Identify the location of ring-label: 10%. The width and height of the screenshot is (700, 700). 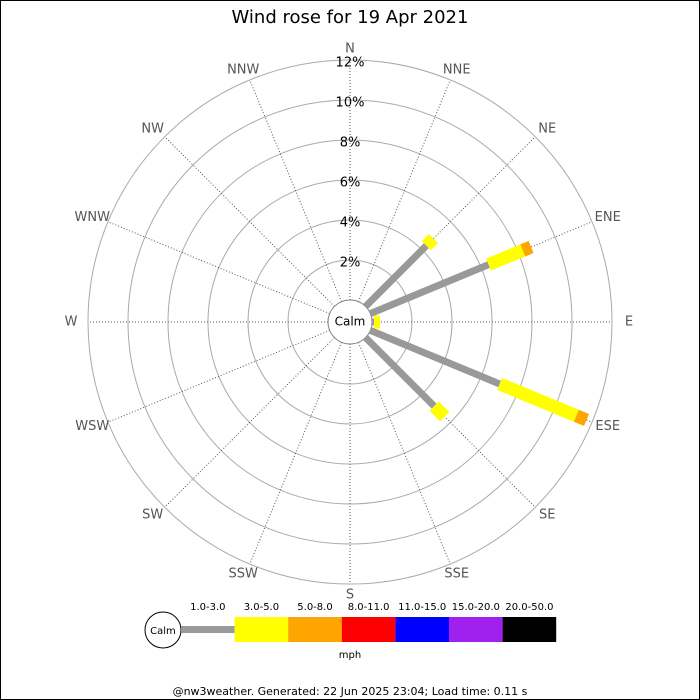
(350, 103).